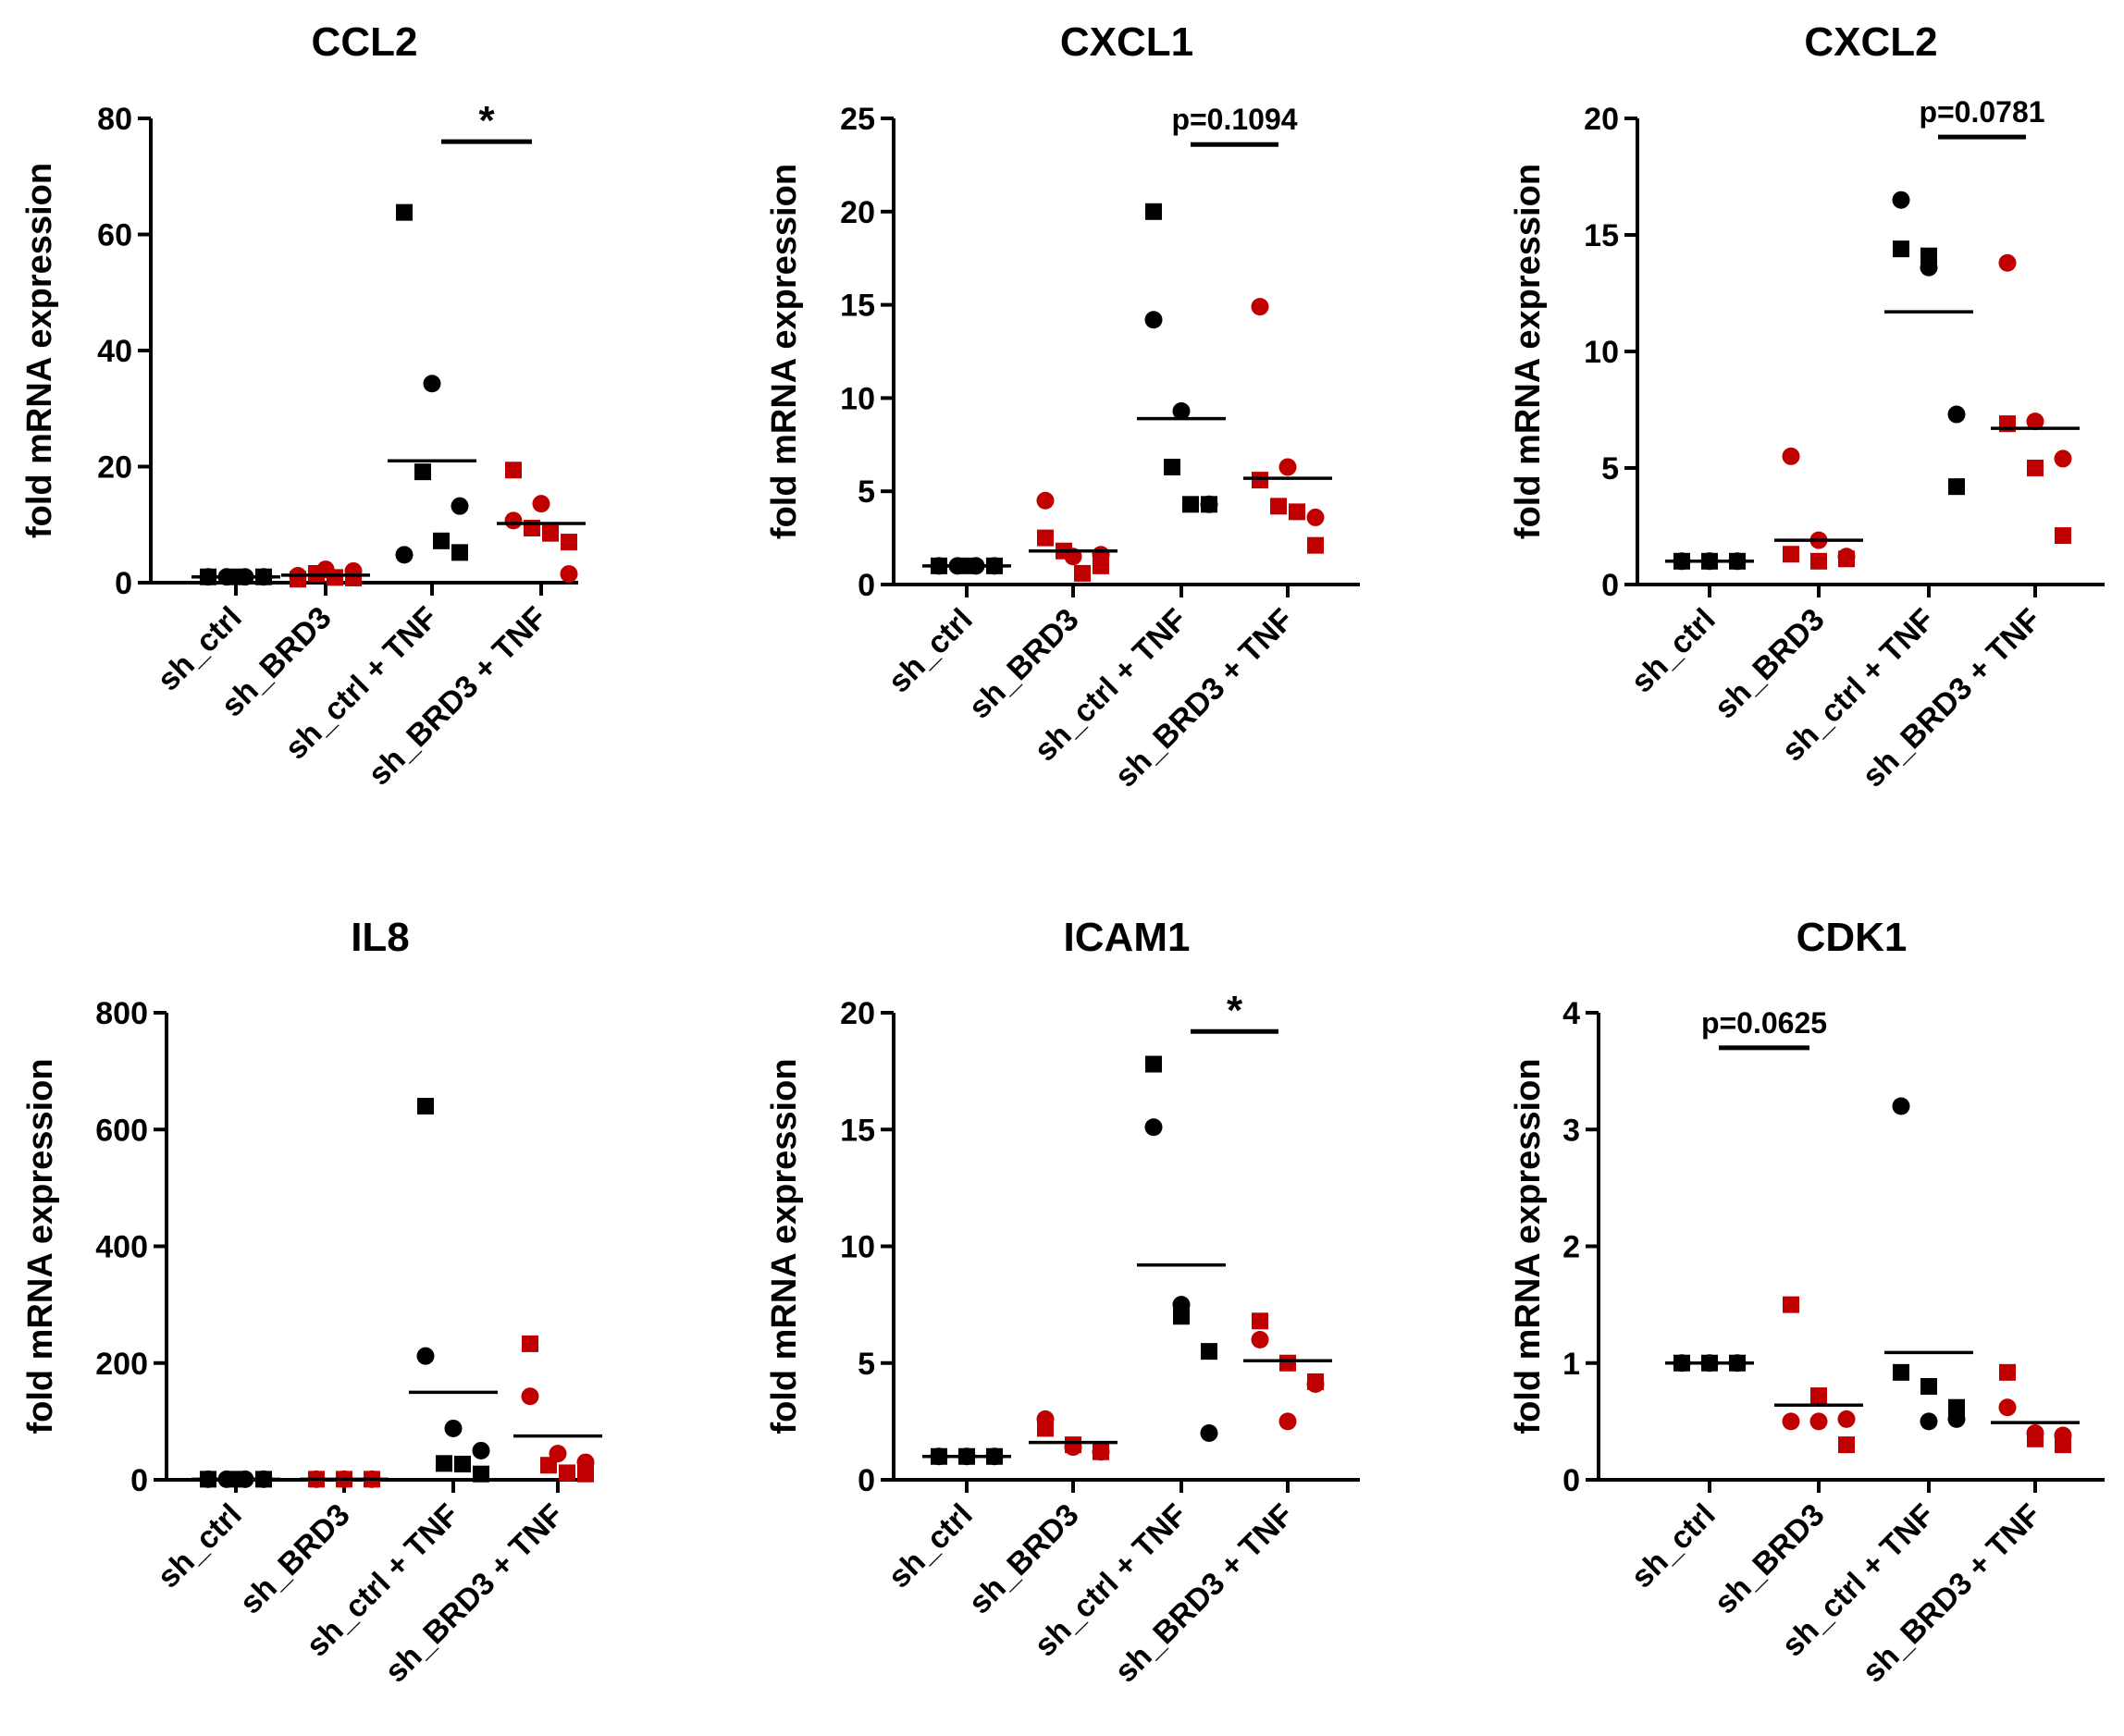  What do you see at coordinates (1571, 1013) in the screenshot?
I see `y-tick-label: 4` at bounding box center [1571, 1013].